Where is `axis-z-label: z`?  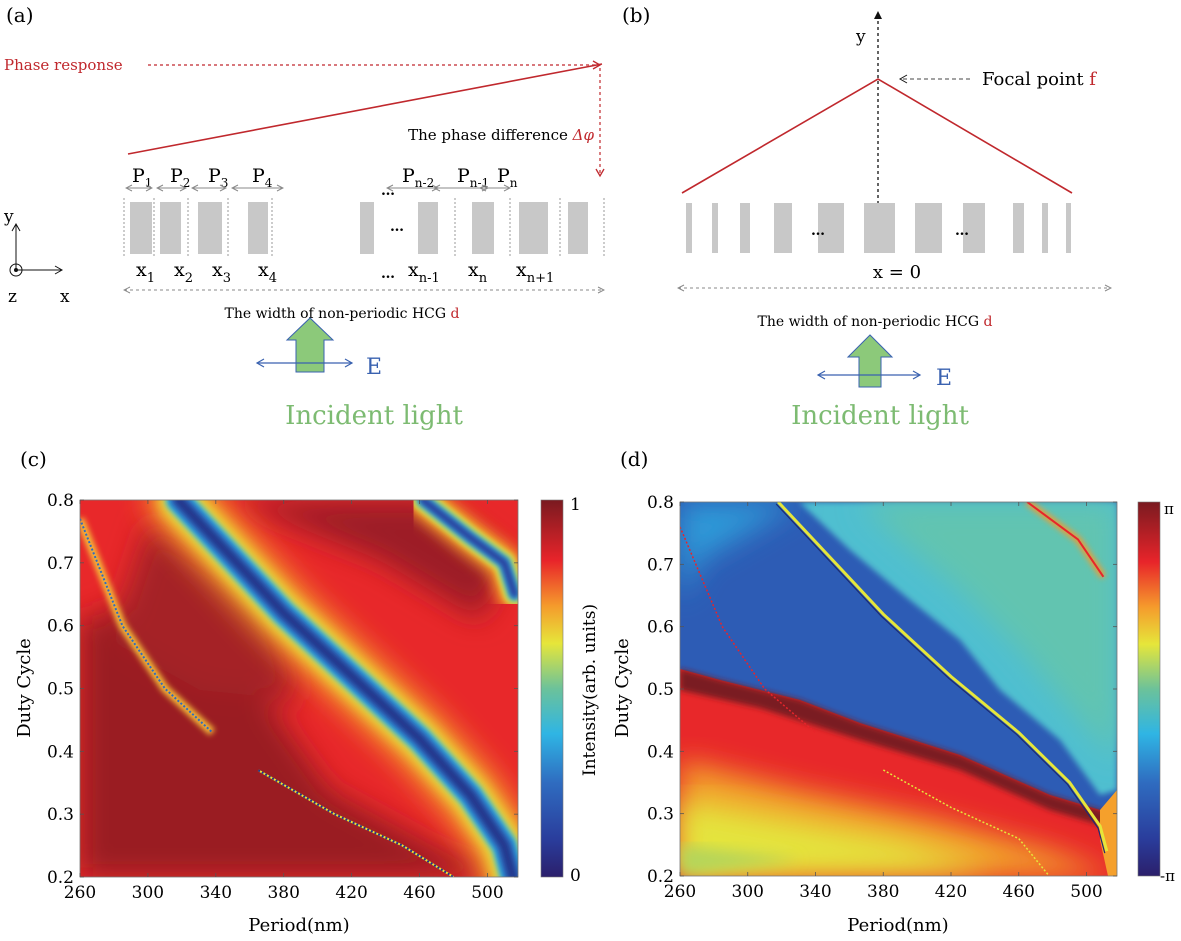
axis-z-label: z is located at coordinates (12, 297).